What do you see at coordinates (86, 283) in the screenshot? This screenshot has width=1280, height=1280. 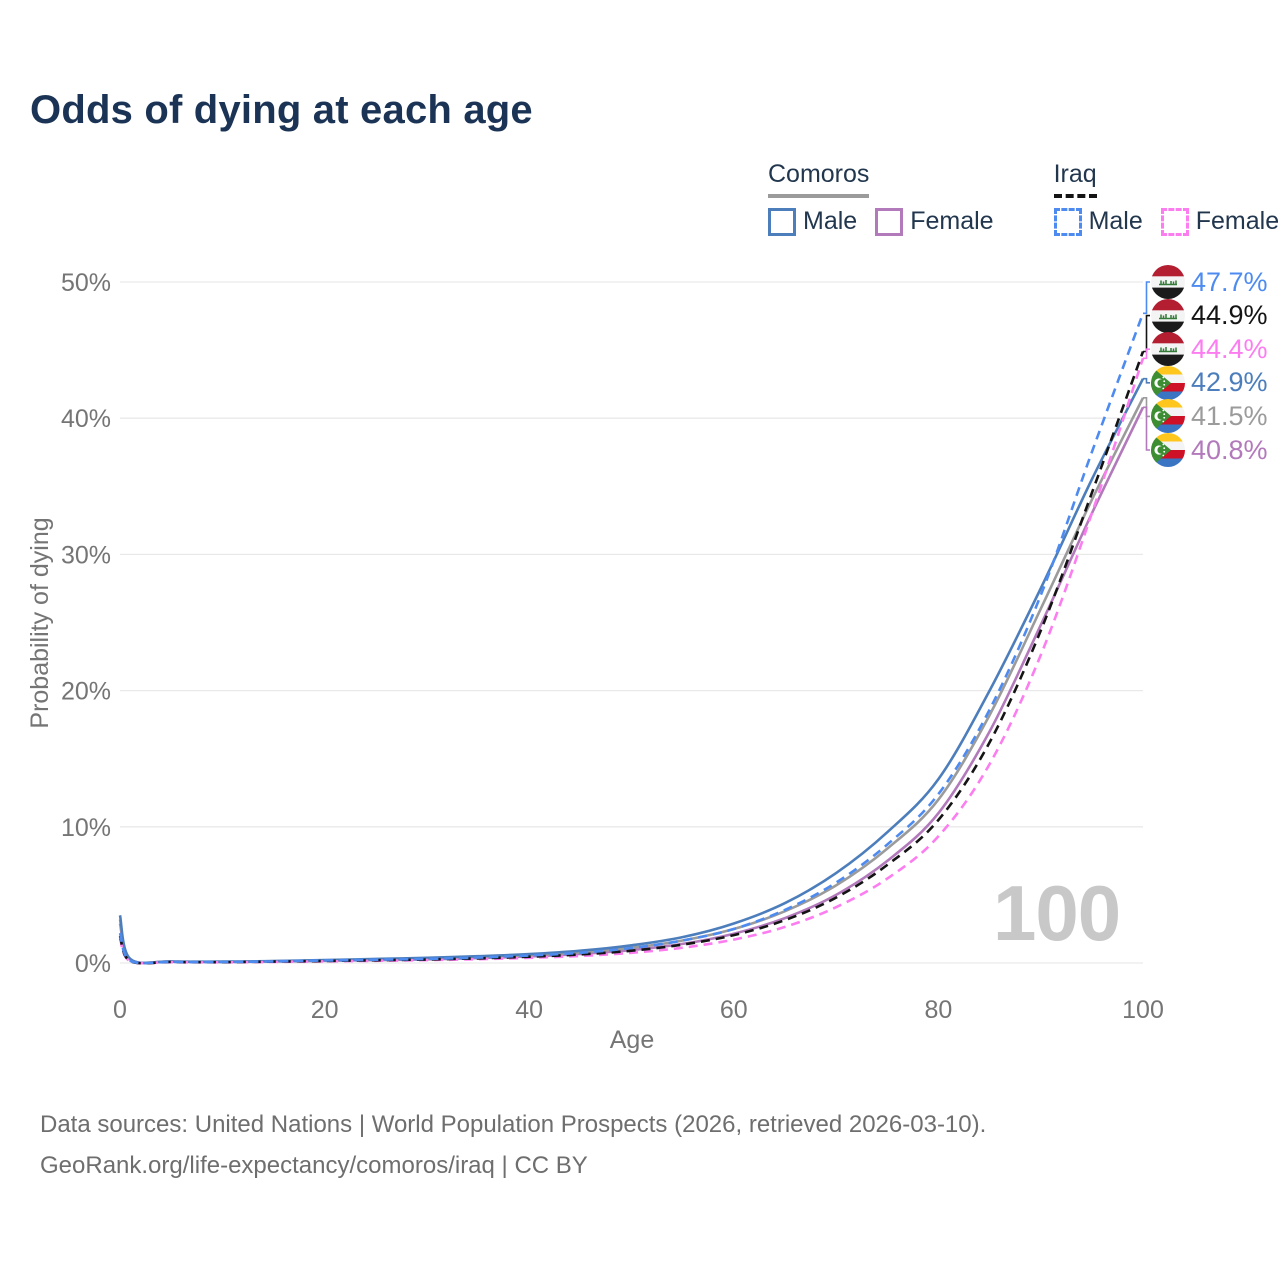 I see `y-tick-label: 50%` at bounding box center [86, 283].